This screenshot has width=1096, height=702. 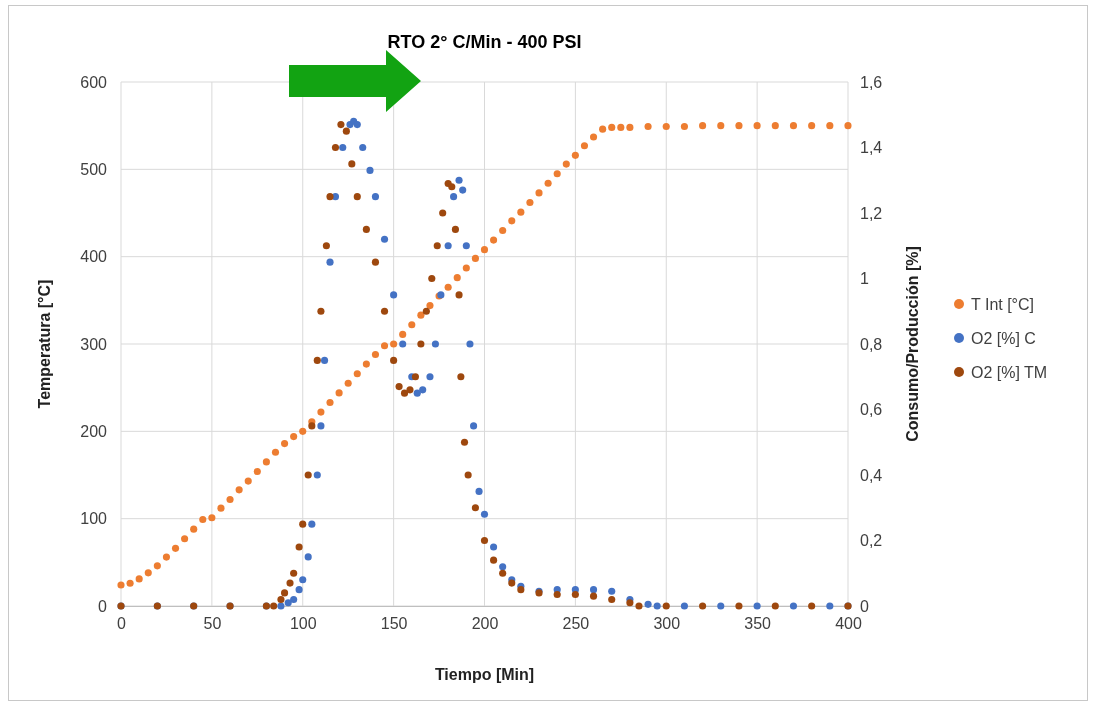 What do you see at coordinates (848, 624) in the screenshot?
I see `x-tick-label: 400` at bounding box center [848, 624].